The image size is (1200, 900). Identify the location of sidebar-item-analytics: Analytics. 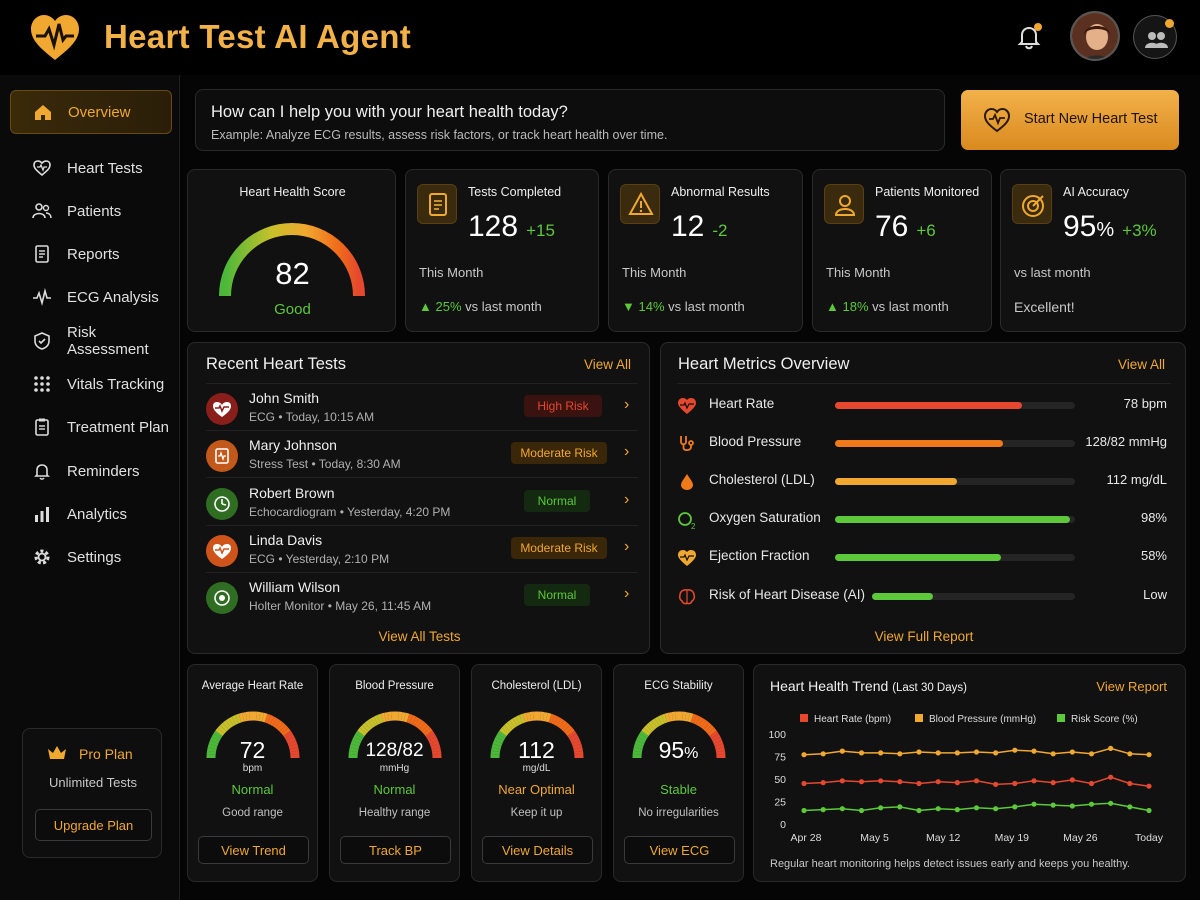
(91, 514).